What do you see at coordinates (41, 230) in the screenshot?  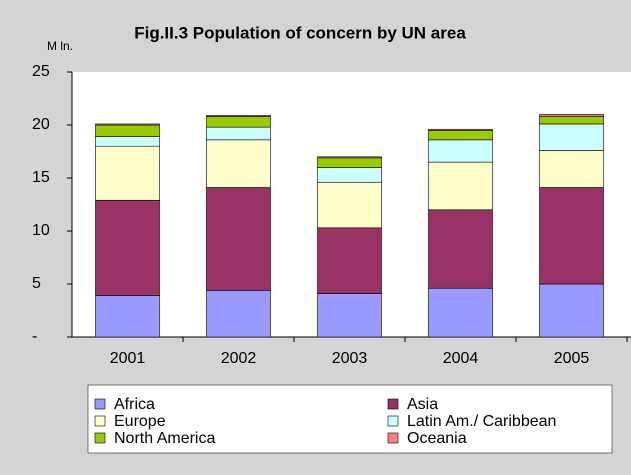 I see `y-tick-label: 10` at bounding box center [41, 230].